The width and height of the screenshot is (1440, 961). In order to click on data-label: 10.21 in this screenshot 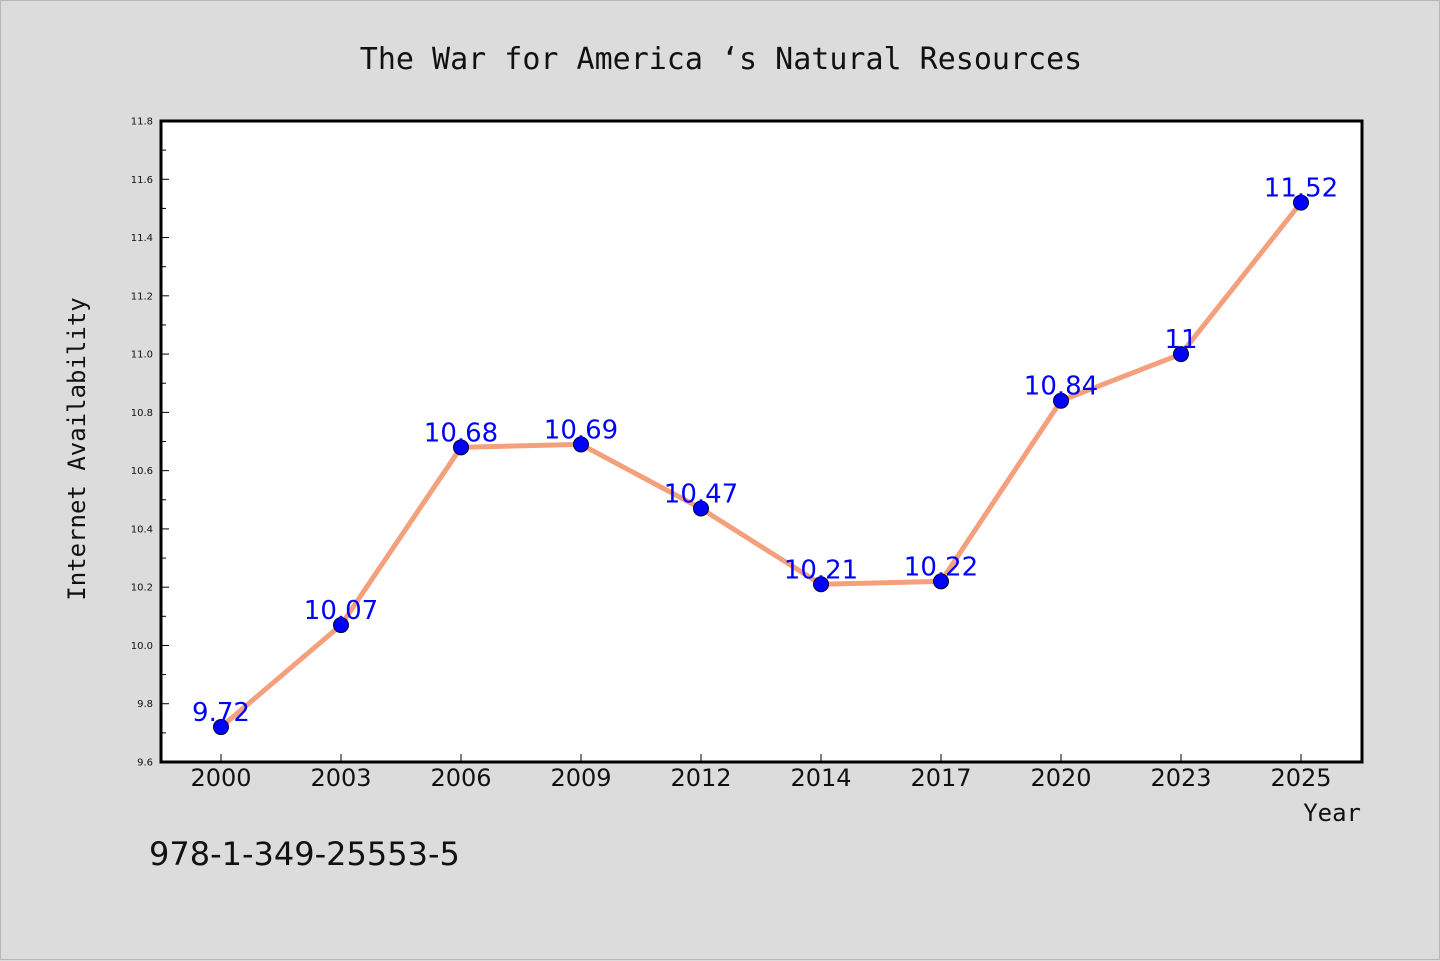, I will do `click(821, 570)`.